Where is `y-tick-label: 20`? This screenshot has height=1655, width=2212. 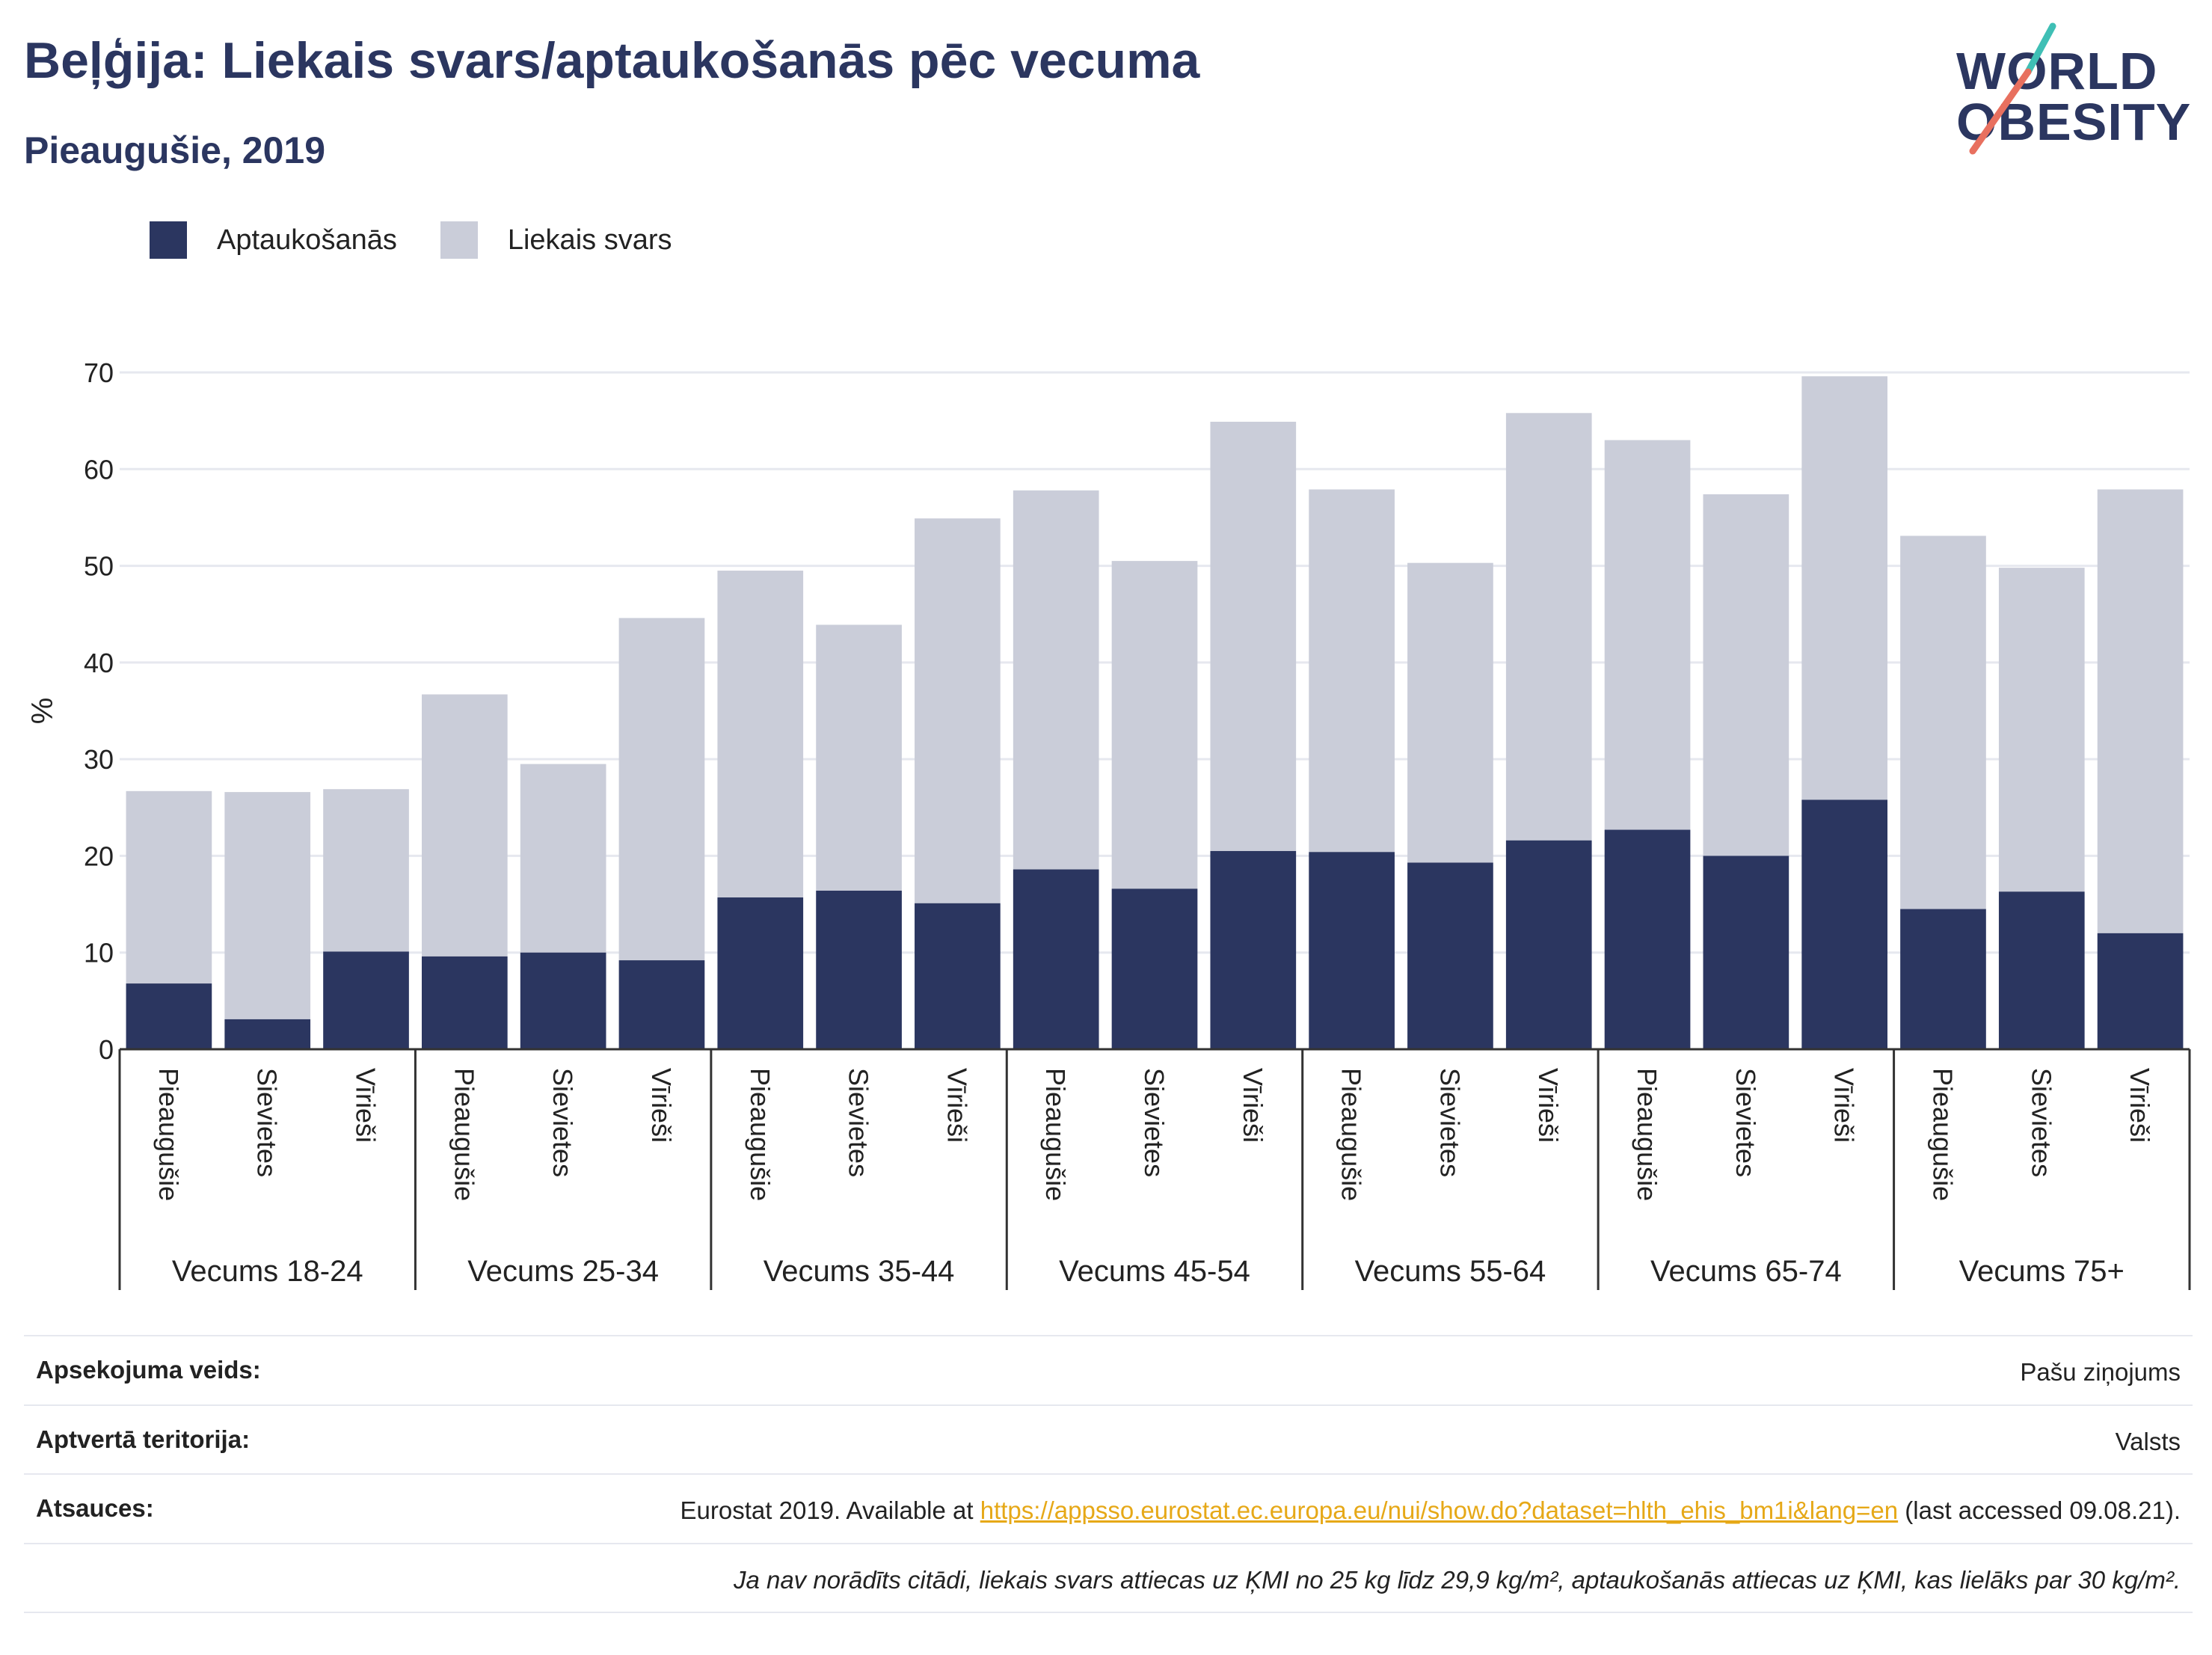
y-tick-label: 20 is located at coordinates (99, 856).